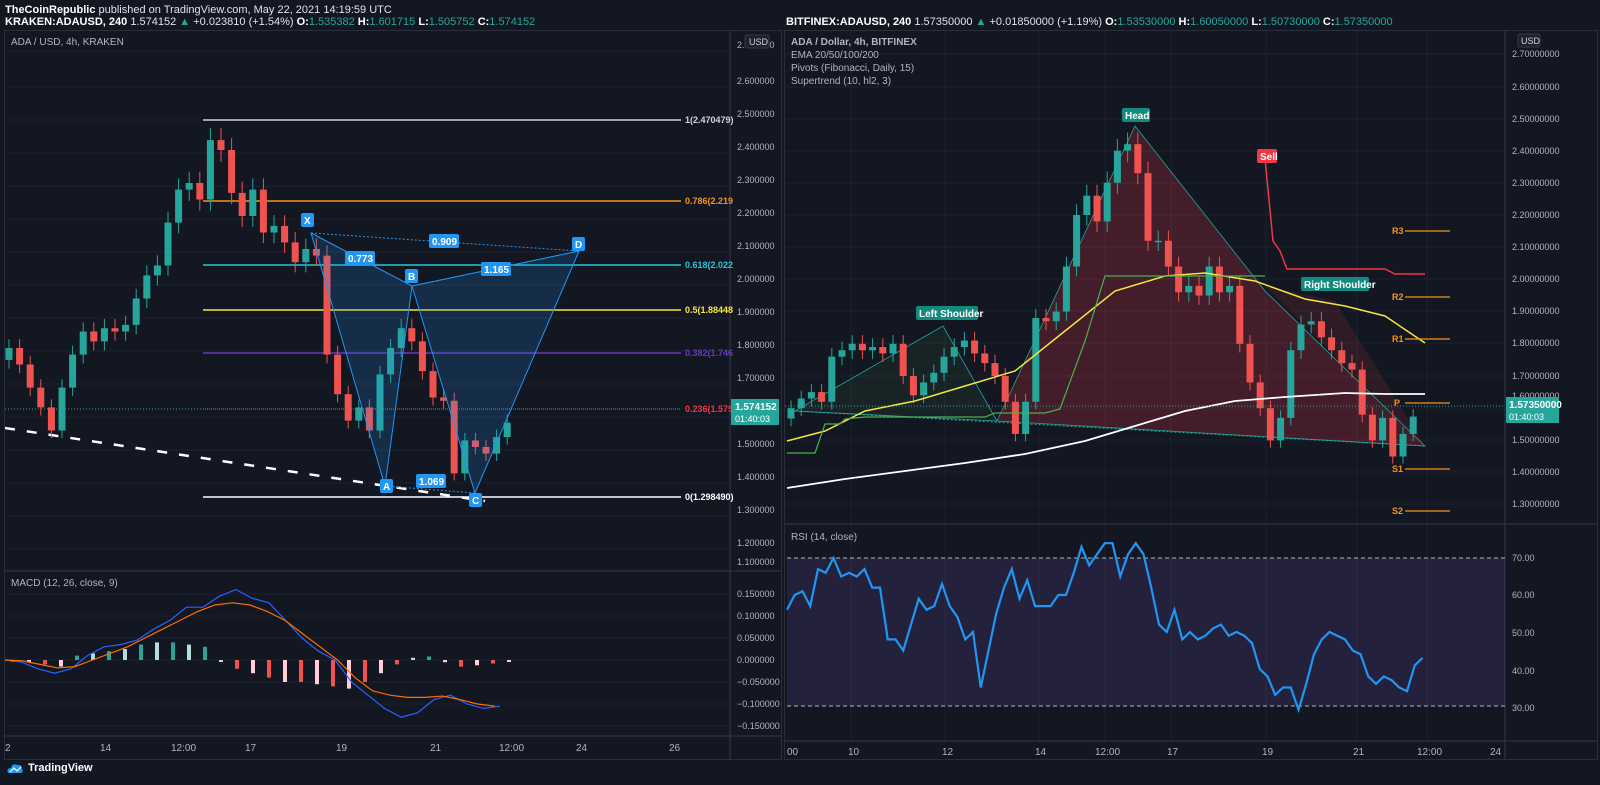  I want to click on left-high: 1.601715, so click(392, 22).